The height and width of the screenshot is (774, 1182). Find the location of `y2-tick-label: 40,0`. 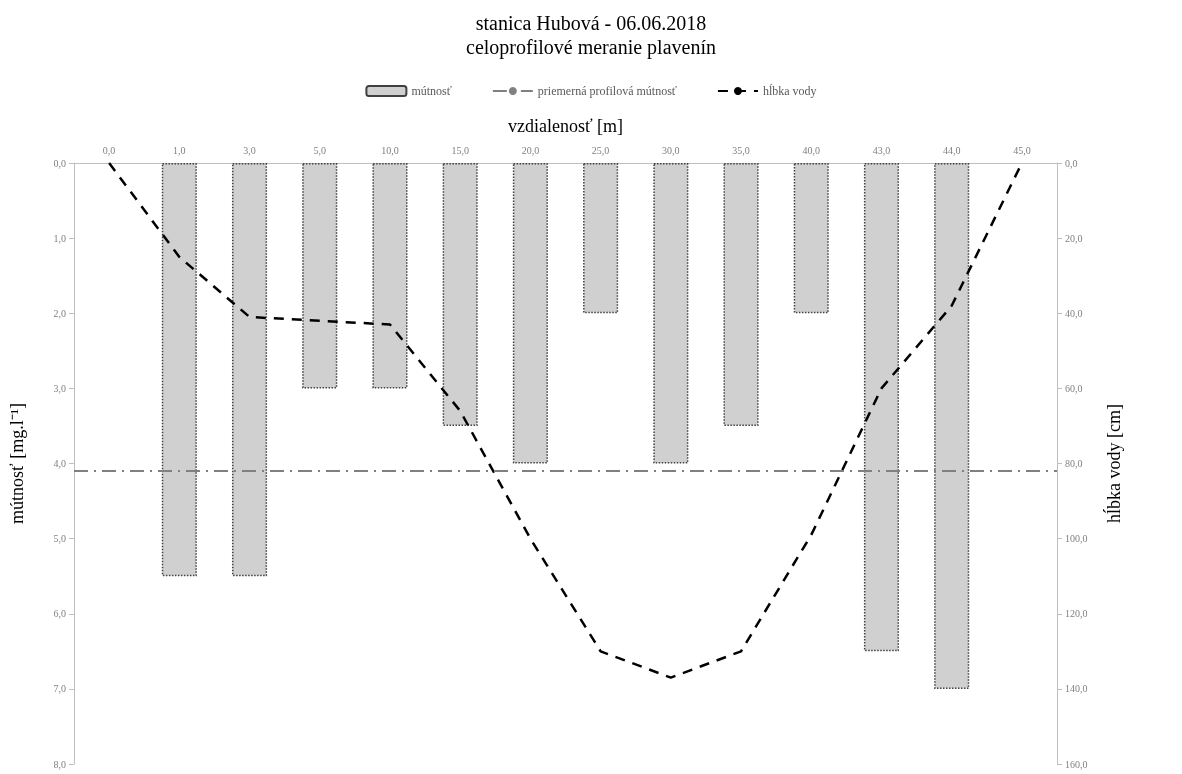

y2-tick-label: 40,0 is located at coordinates (1074, 313).